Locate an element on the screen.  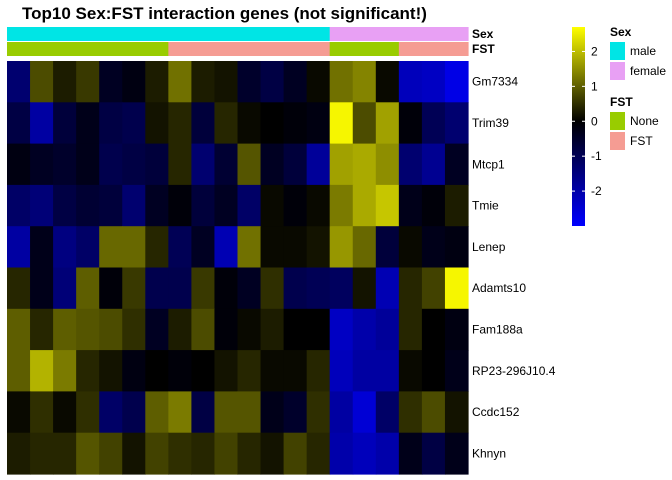
legend-swatch is located at coordinates (617, 141).